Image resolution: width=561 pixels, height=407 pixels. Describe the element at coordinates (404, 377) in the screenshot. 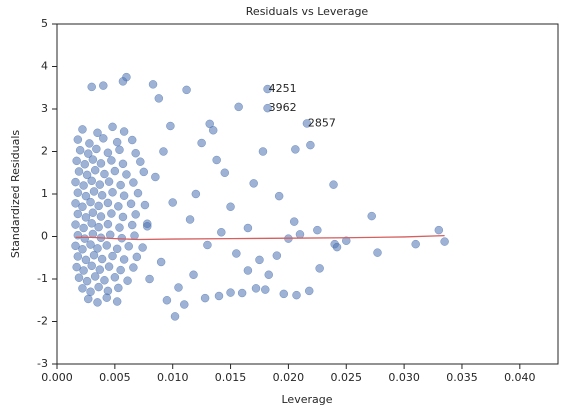

I see `x-tick-label: 0.030` at that location.